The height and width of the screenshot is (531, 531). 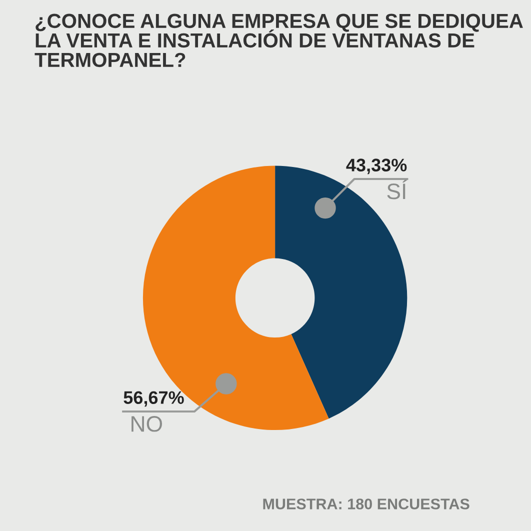 I want to click on chart-title: ¿CONOCE ALGUNA EMPRESA QUE SE DEDIQUEA LA VENTA E INSTALACIÓN DE VENTANAS DE TERMOPANEL?, so click(x=278, y=41).